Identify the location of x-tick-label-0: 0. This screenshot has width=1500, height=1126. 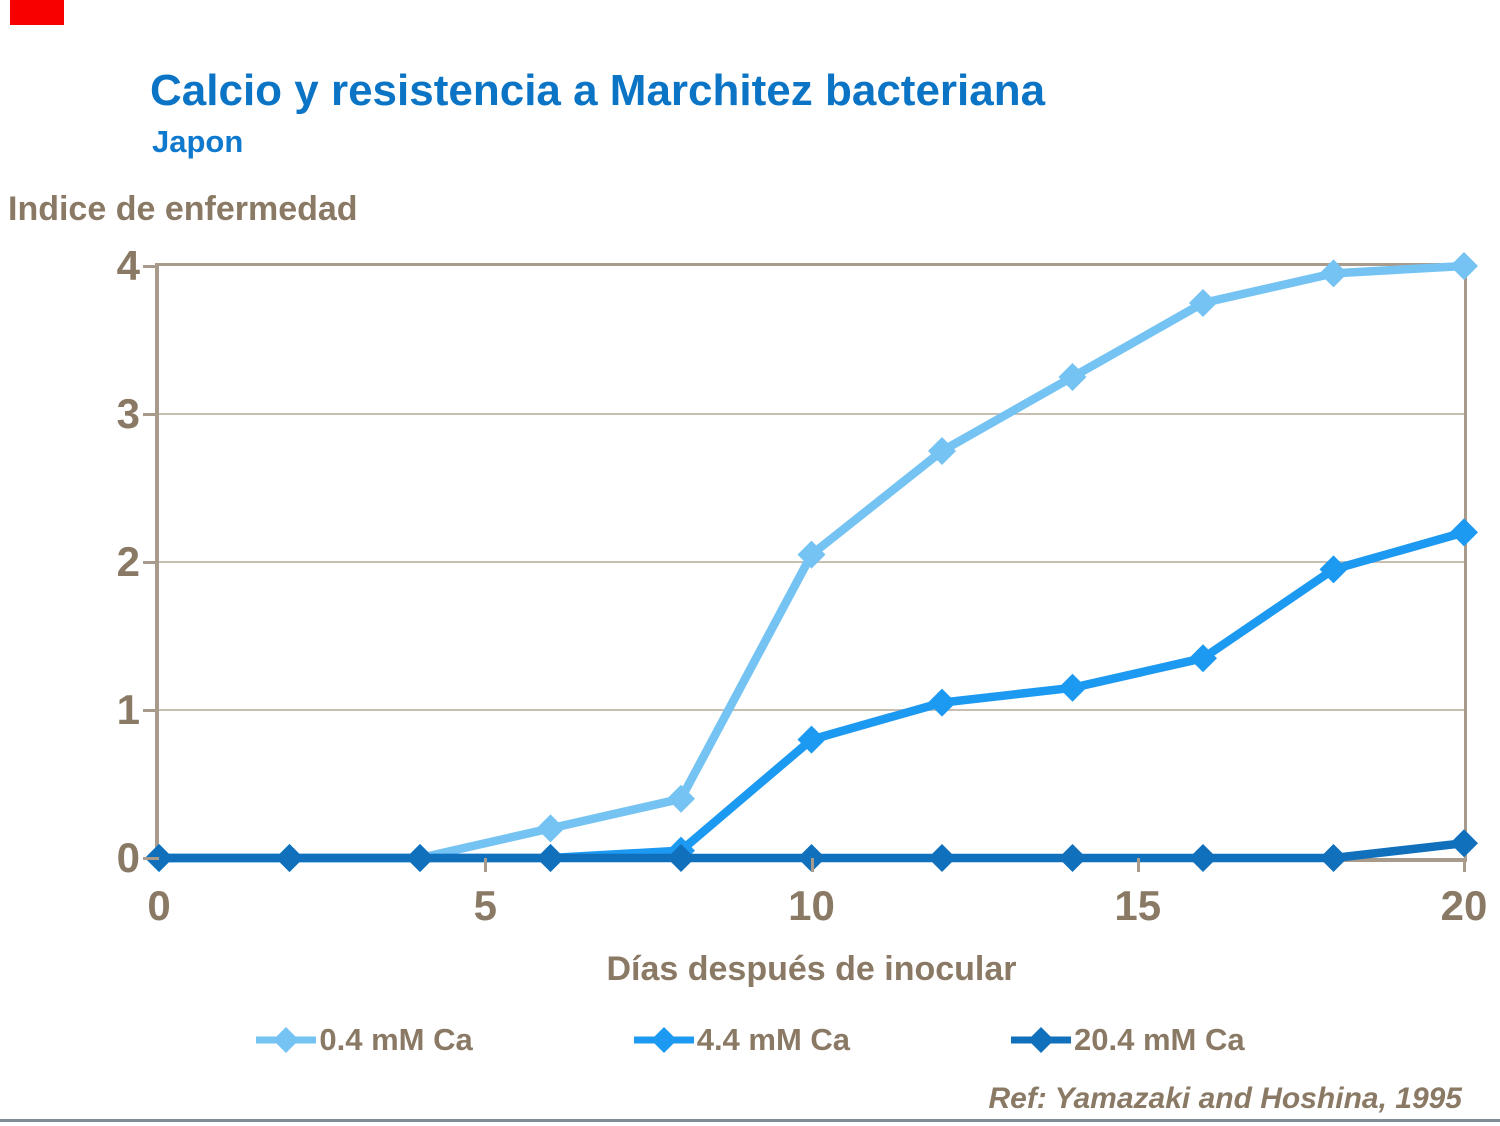
(159, 905).